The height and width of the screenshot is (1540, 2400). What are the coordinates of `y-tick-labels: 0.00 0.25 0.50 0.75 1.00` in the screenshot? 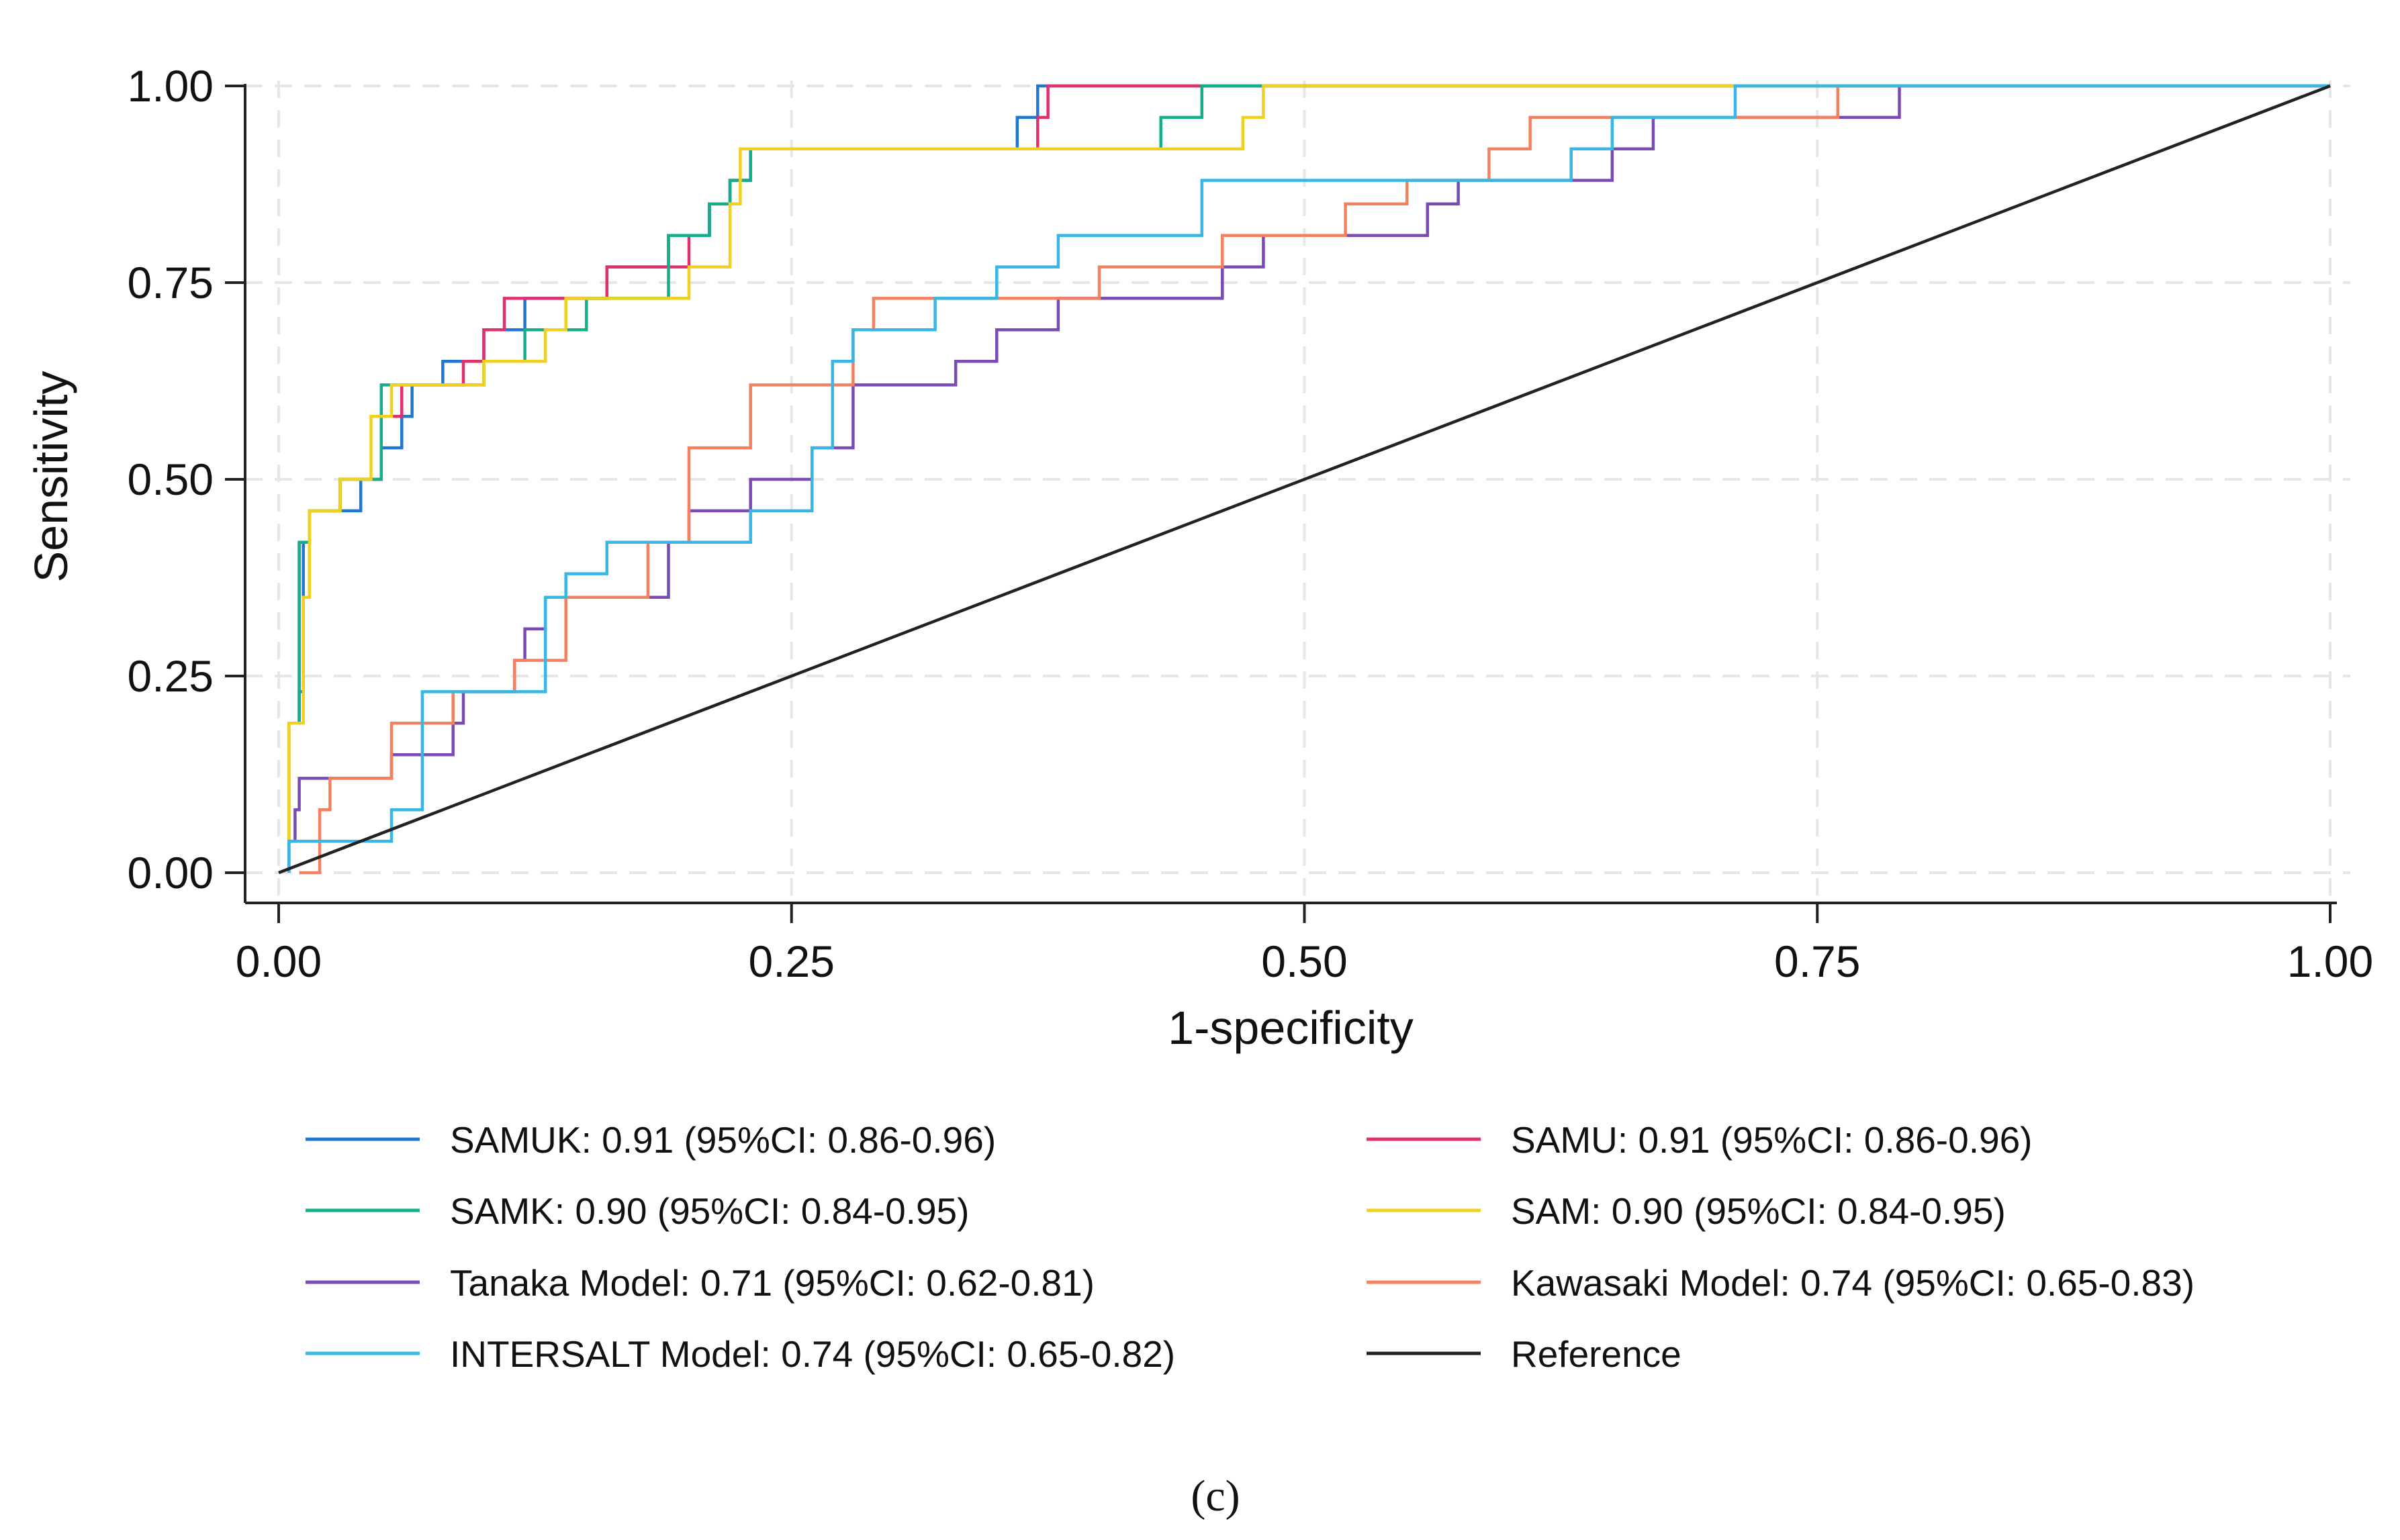 It's located at (171, 479).